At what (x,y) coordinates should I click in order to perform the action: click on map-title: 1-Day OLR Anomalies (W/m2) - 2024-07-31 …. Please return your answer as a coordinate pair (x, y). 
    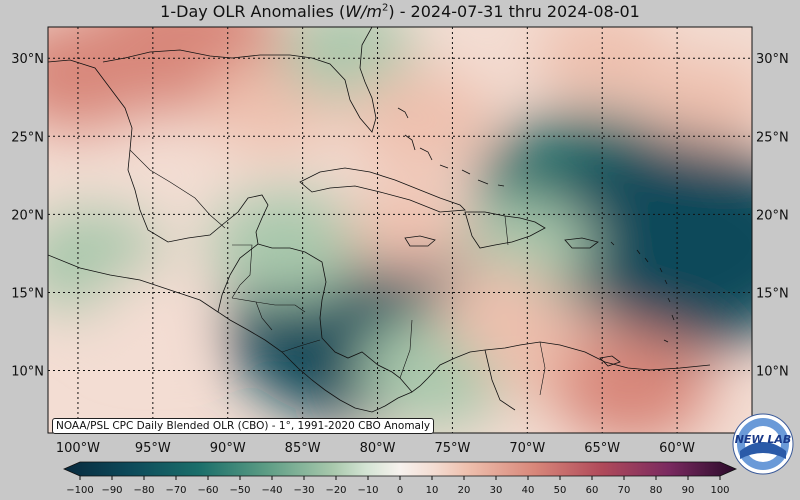
    Looking at the image, I should click on (400, 11).